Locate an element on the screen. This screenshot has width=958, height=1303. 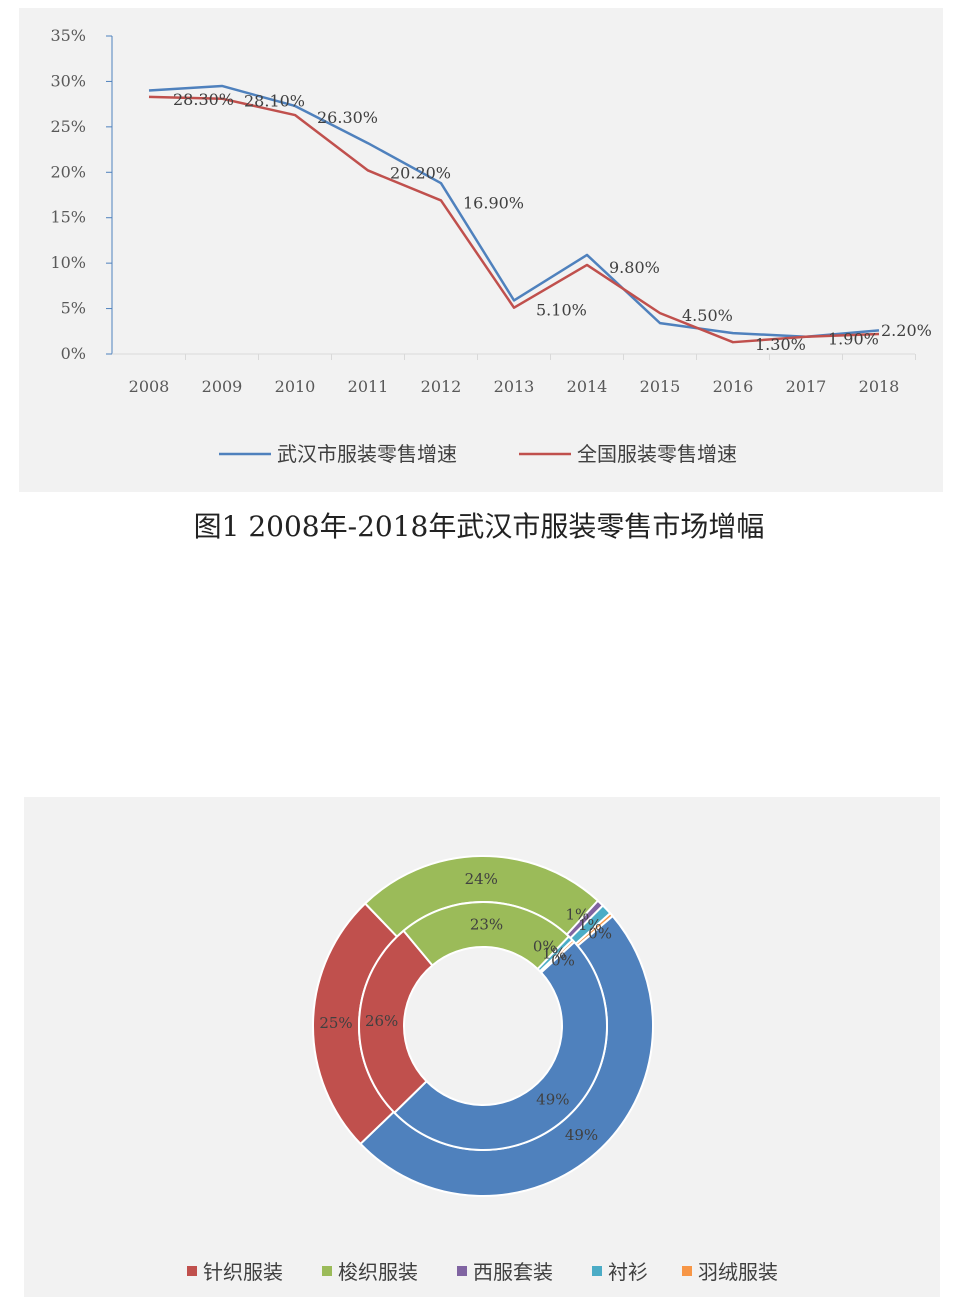
inner-ring-label: 23% is located at coordinates (486, 925).